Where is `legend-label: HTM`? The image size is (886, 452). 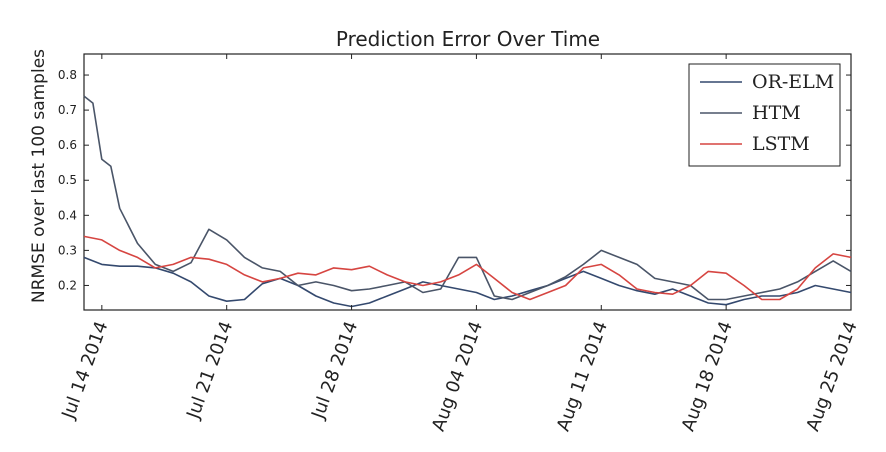 legend-label: HTM is located at coordinates (776, 113).